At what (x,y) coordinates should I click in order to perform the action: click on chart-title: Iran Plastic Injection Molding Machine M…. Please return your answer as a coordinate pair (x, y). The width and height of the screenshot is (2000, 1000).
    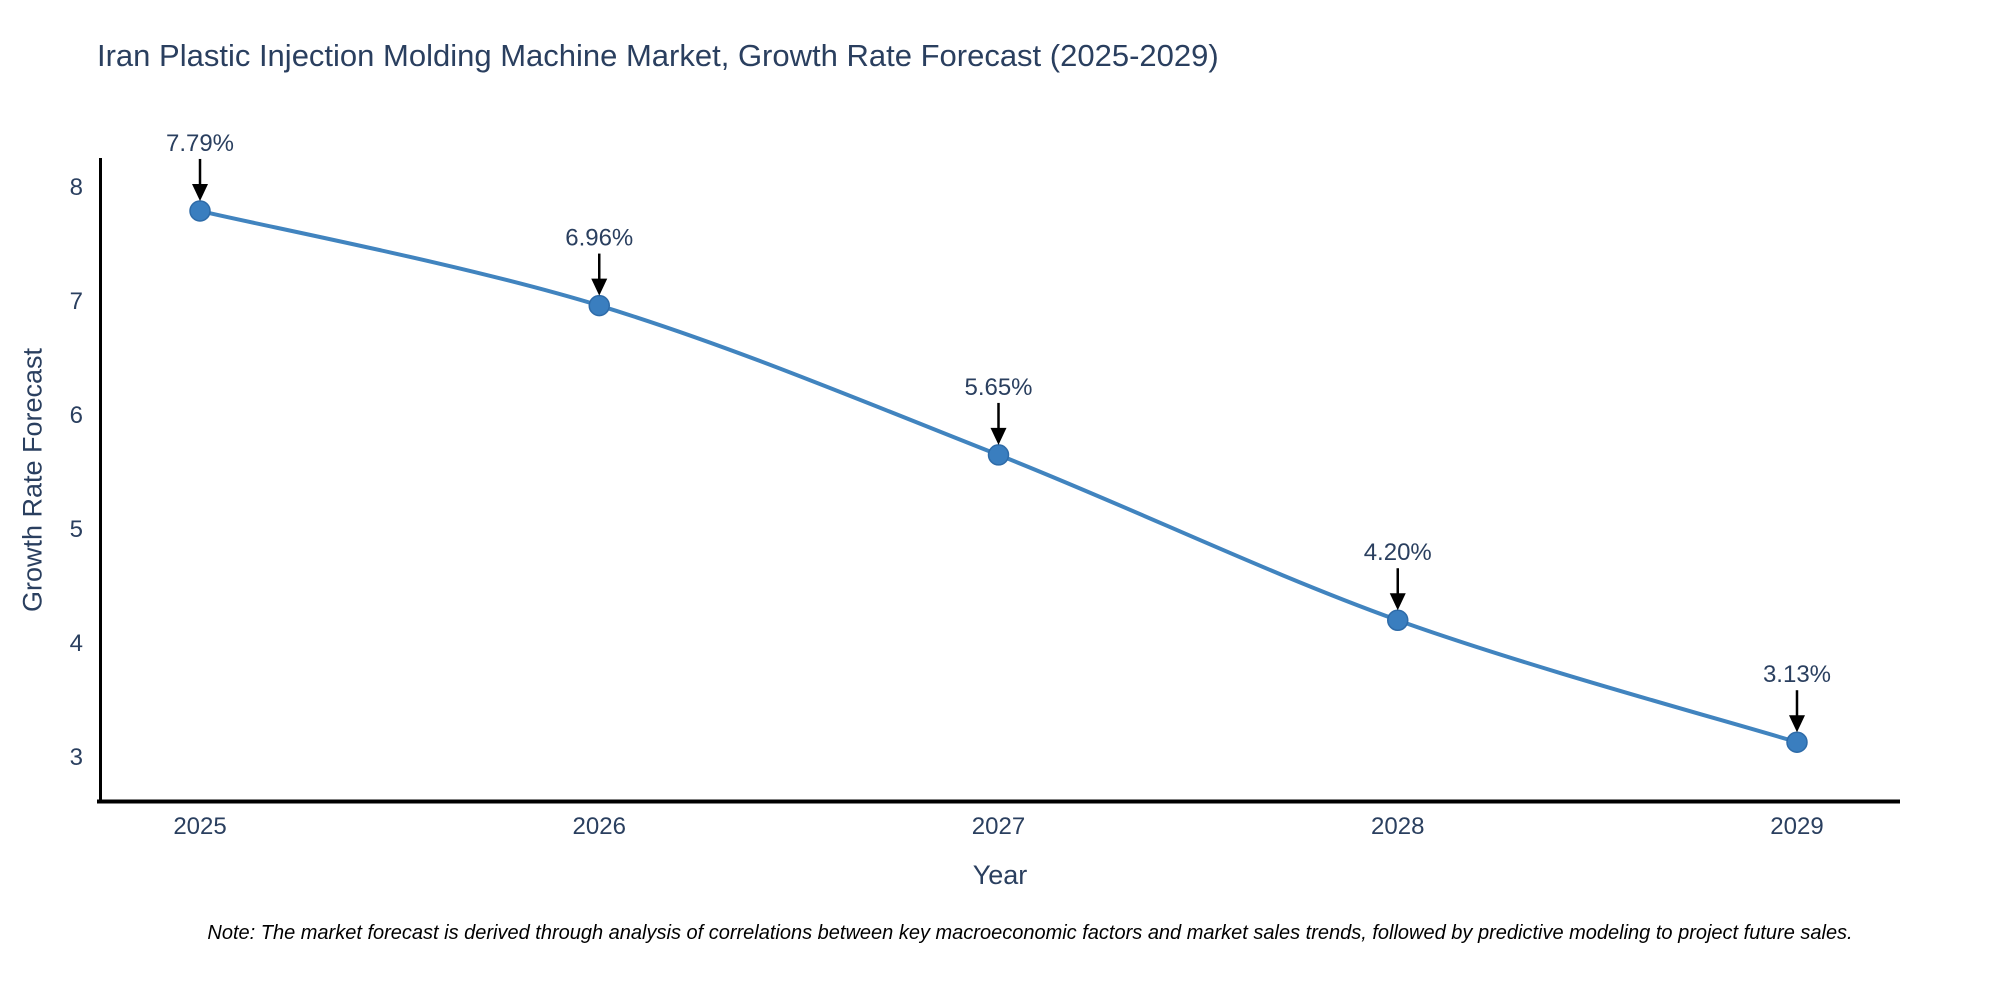
    Looking at the image, I should click on (658, 55).